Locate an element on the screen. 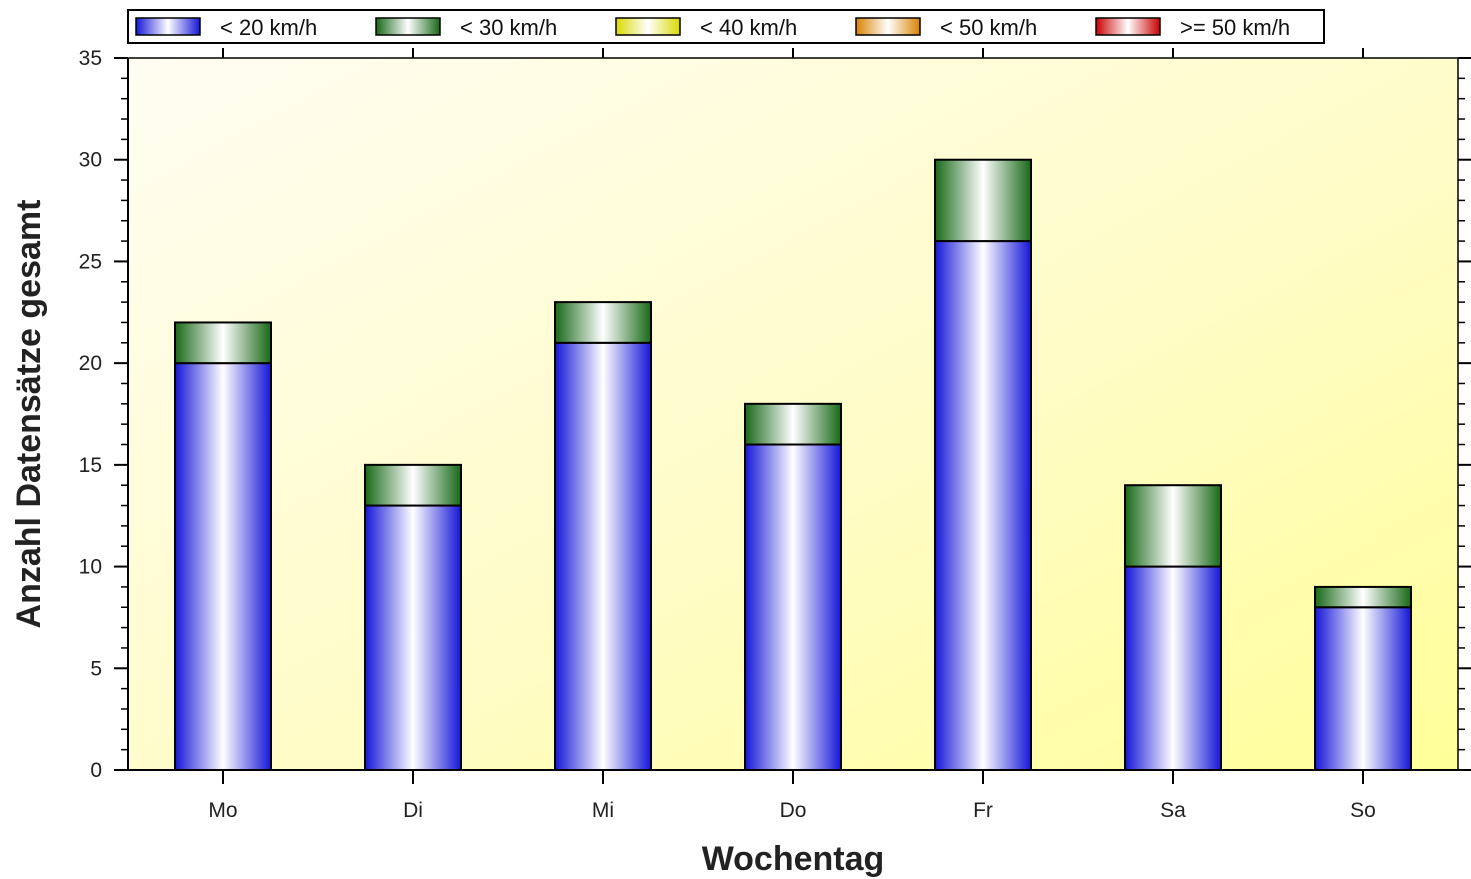 Image resolution: width=1471 pixels, height=879 pixels. x-tick-label: Mo is located at coordinates (222, 810).